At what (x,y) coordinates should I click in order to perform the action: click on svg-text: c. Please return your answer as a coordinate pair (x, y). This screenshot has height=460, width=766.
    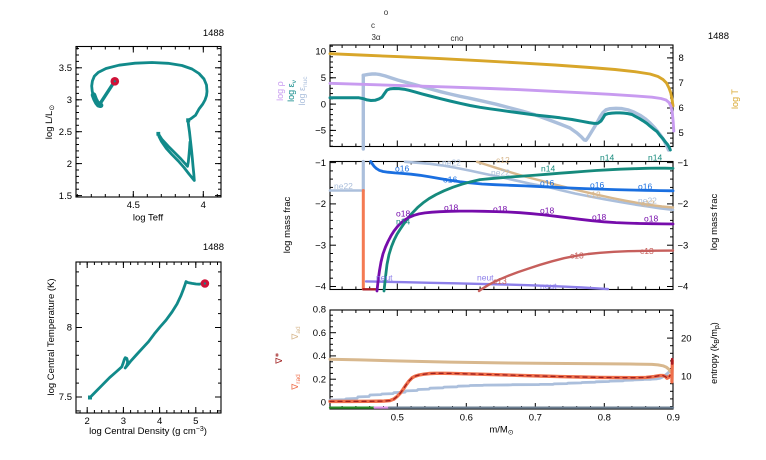
    Looking at the image, I should click on (373, 25).